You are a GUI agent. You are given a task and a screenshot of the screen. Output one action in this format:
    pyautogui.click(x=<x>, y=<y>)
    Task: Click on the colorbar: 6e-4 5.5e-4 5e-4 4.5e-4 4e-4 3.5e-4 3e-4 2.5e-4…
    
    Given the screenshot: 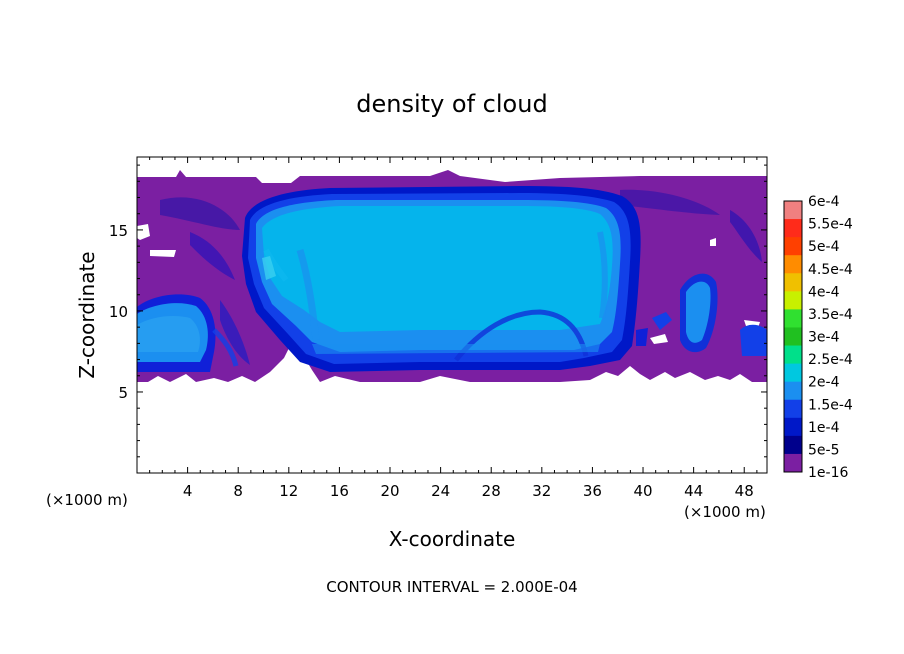 What is the action you would take?
    pyautogui.click(x=818, y=337)
    